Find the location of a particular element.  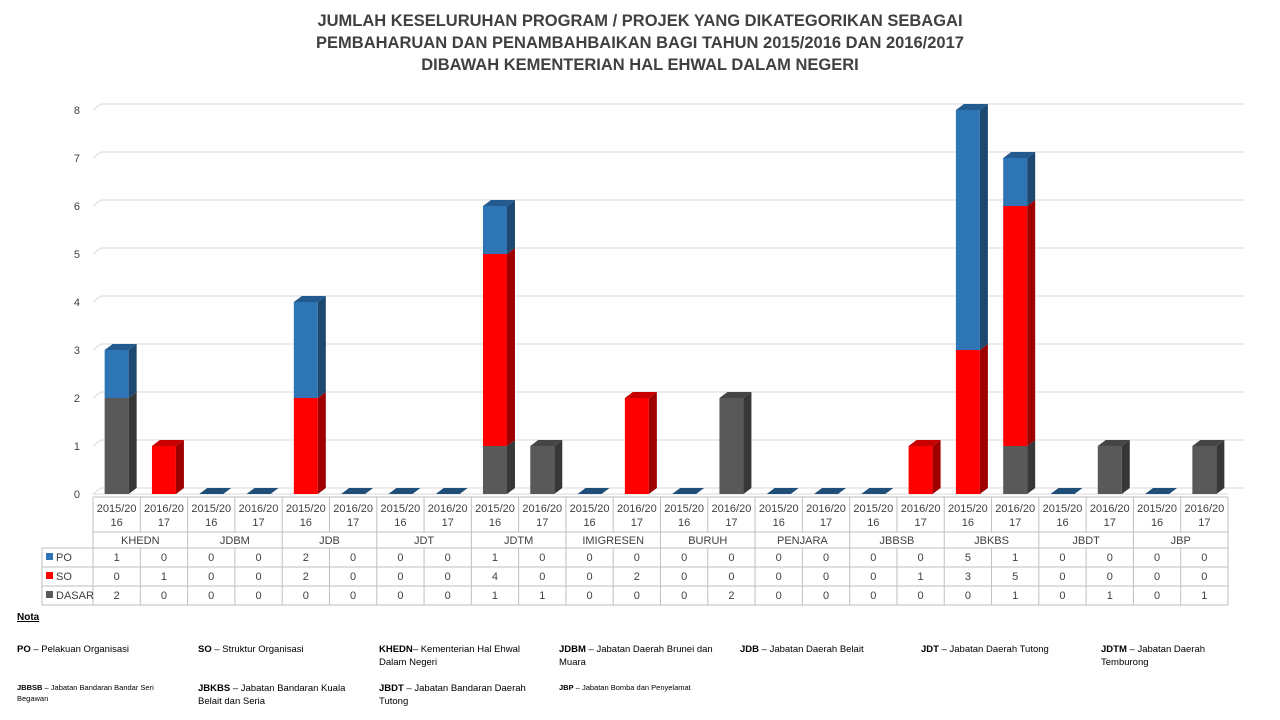

note-text: Jabatan Daerah Brunei dan Muara is located at coordinates (636, 656).